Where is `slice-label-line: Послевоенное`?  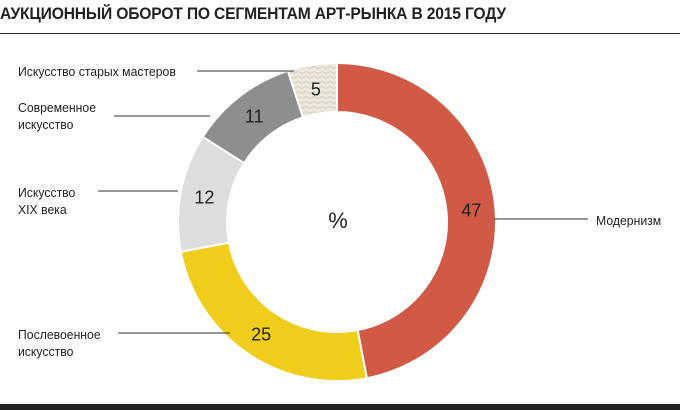
slice-label-line: Послевоенное is located at coordinates (59, 334).